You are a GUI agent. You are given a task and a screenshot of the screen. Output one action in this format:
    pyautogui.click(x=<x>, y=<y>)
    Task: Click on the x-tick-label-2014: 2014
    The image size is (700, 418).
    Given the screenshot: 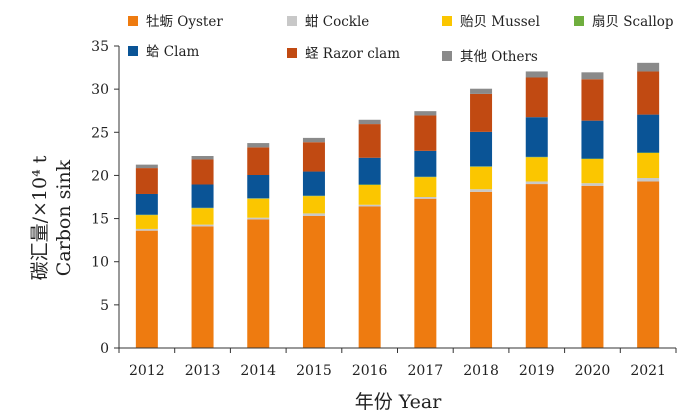 What is the action you would take?
    pyautogui.click(x=258, y=371)
    